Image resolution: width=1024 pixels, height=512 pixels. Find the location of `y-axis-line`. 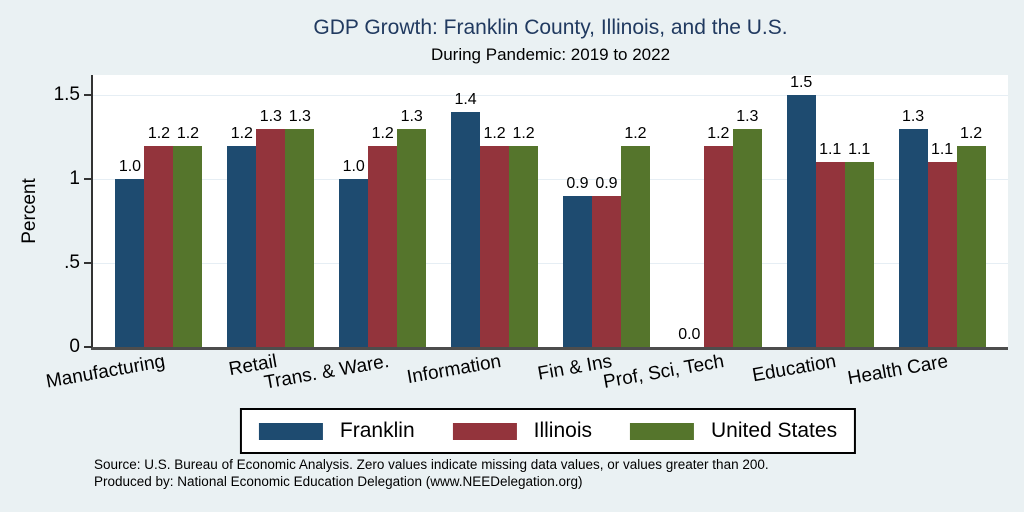

y-axis-line is located at coordinates (92, 212).